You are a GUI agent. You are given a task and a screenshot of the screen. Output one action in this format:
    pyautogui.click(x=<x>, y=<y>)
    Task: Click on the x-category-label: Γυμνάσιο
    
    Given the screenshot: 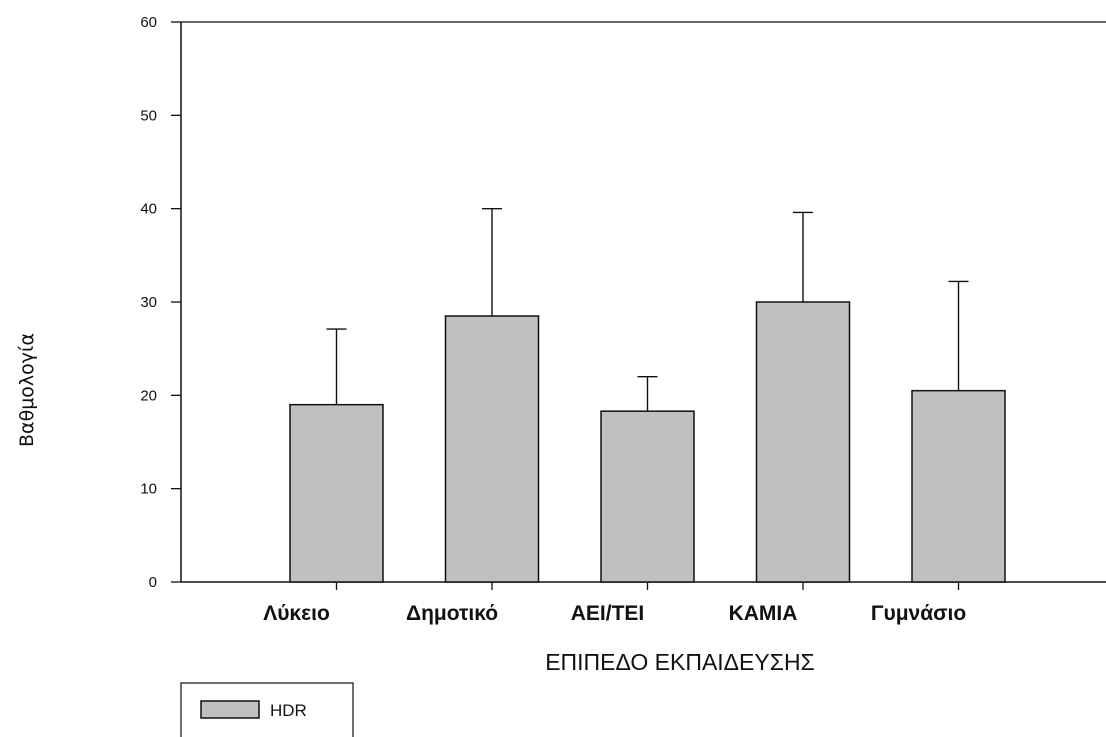 What is the action you would take?
    pyautogui.click(x=918, y=613)
    